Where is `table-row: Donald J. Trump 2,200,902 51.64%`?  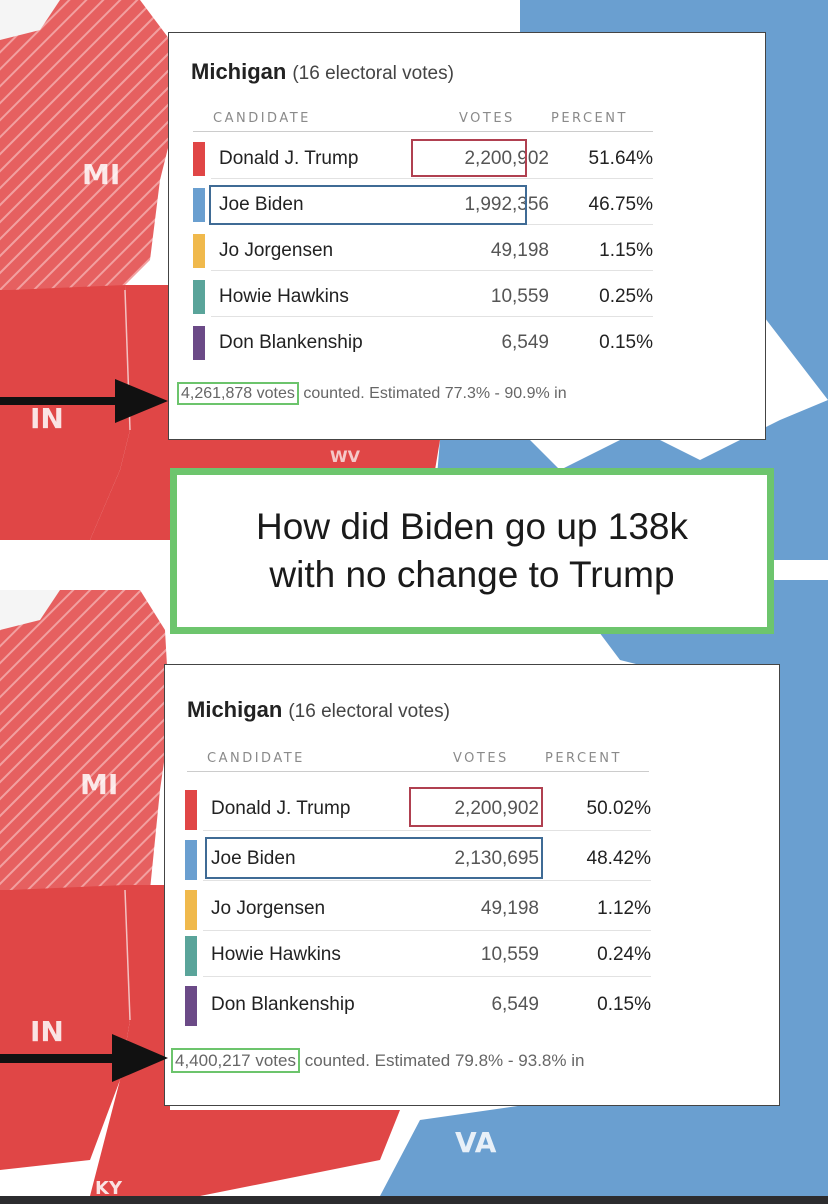 table-row: Donald J. Trump 2,200,902 51.64% is located at coordinates (423, 159).